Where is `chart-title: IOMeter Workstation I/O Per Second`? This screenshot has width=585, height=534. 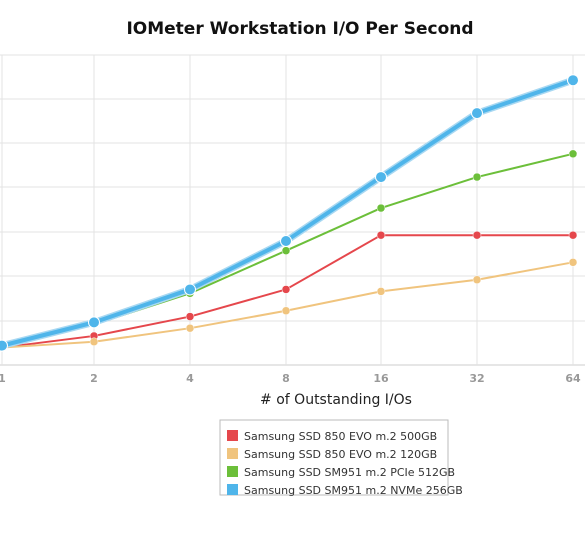
chart-title: IOMeter Workstation I/O Per Second is located at coordinates (299, 29).